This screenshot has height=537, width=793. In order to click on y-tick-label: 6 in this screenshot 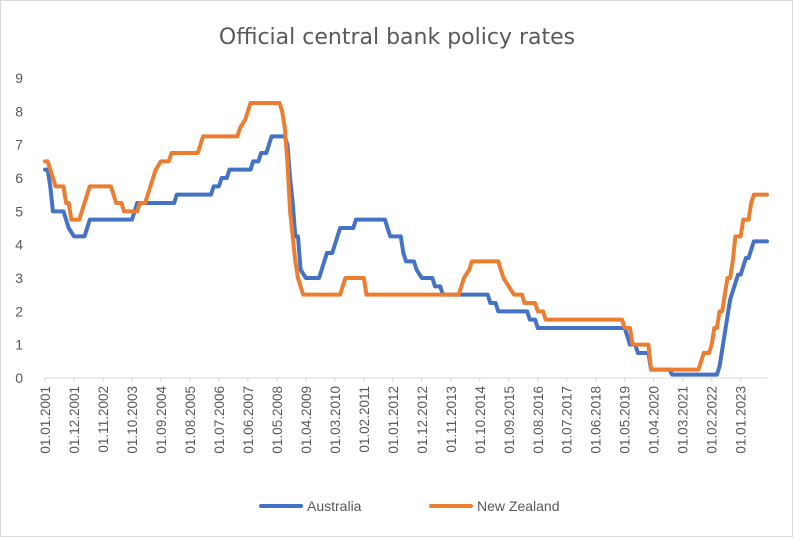, I will do `click(19, 178)`.